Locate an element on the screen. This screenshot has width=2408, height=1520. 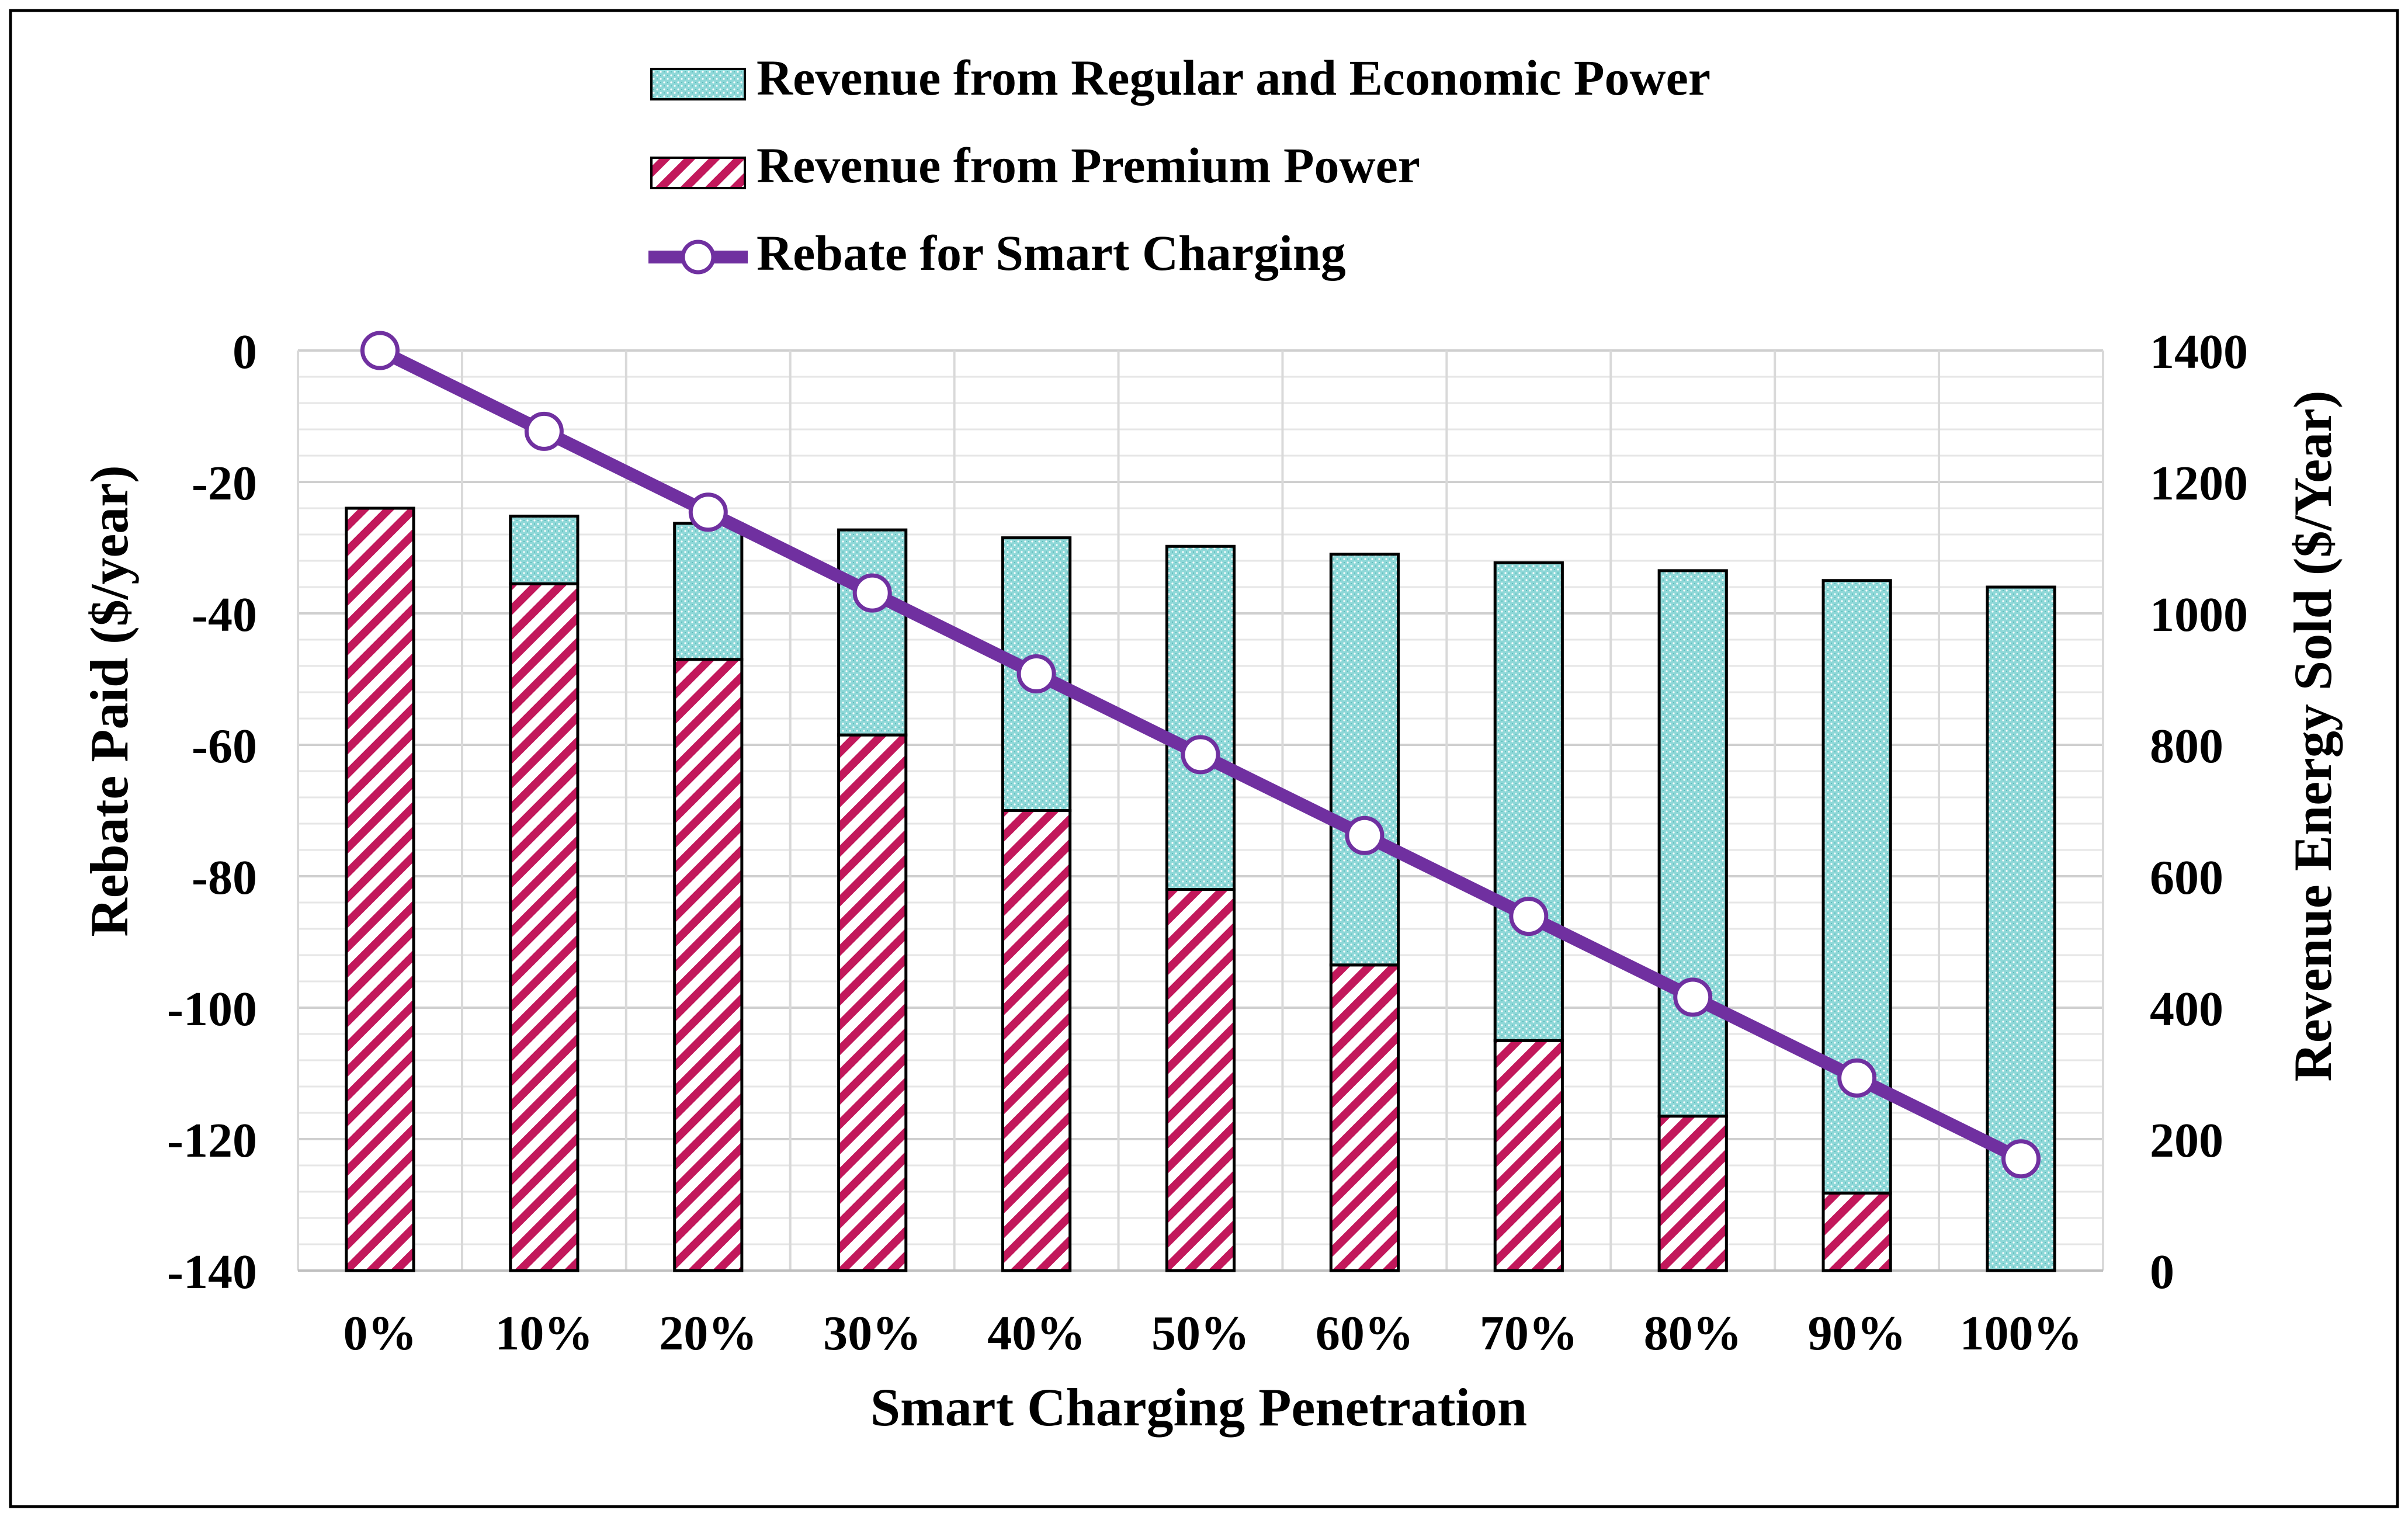
y-tick-left: -100 is located at coordinates (212, 1009).